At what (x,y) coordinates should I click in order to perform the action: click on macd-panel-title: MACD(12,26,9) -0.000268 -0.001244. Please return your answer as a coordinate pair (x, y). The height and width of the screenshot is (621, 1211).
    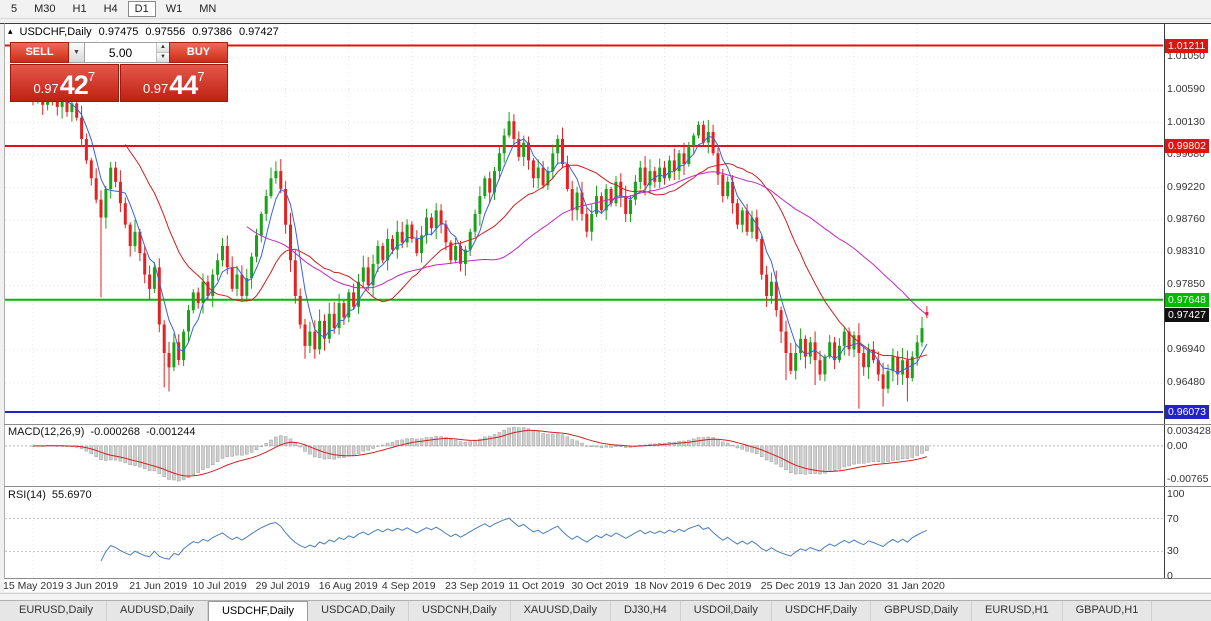
    Looking at the image, I should click on (102, 432).